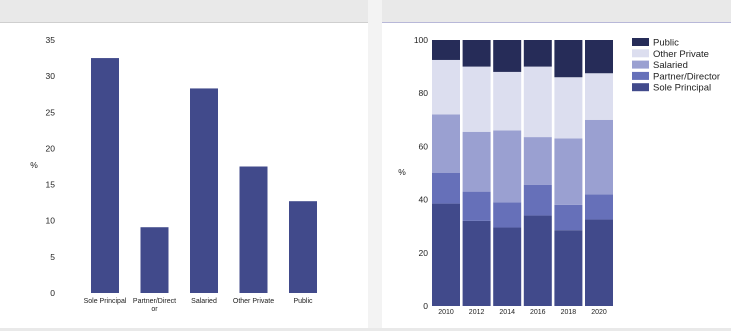  What do you see at coordinates (154, 301) in the screenshot?
I see `x-tick-label: Partner/Direct` at bounding box center [154, 301].